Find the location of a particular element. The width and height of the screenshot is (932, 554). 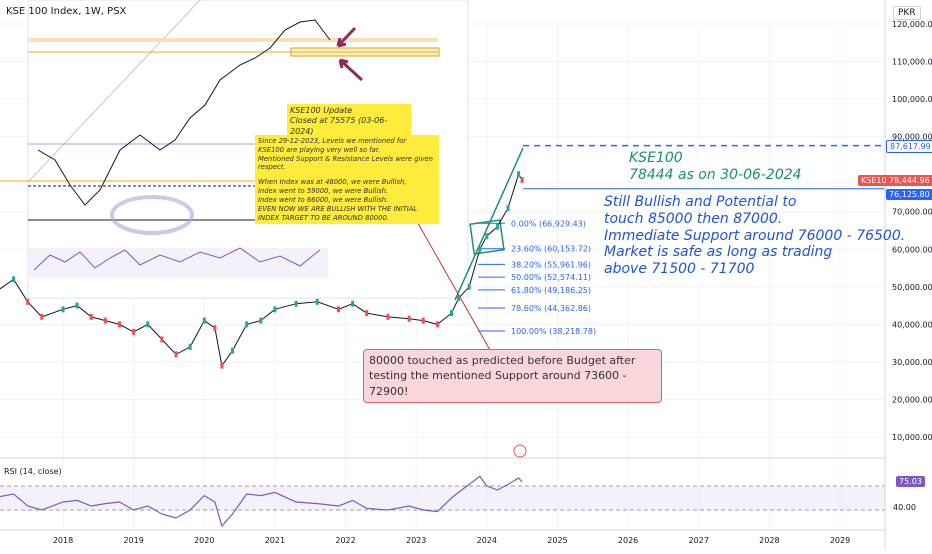

time-axis-label: 2019 is located at coordinates (133, 540).